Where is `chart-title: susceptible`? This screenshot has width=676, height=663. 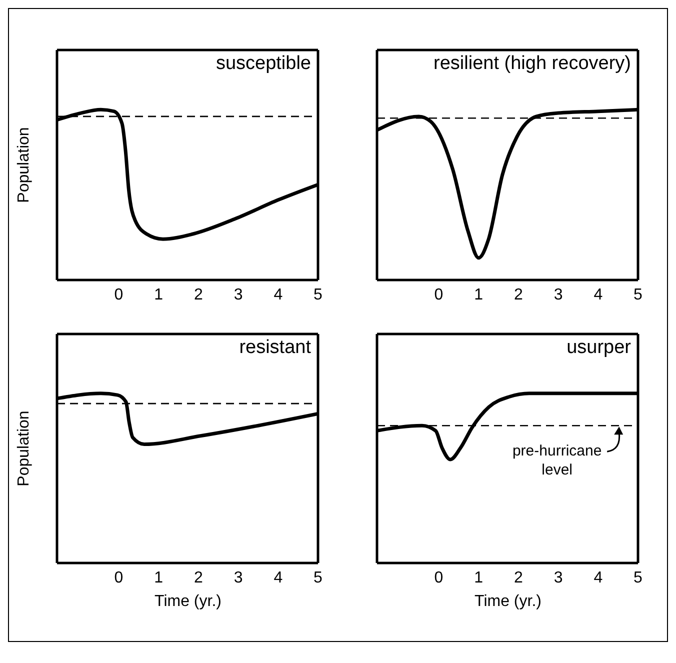
chart-title: susceptible is located at coordinates (263, 64).